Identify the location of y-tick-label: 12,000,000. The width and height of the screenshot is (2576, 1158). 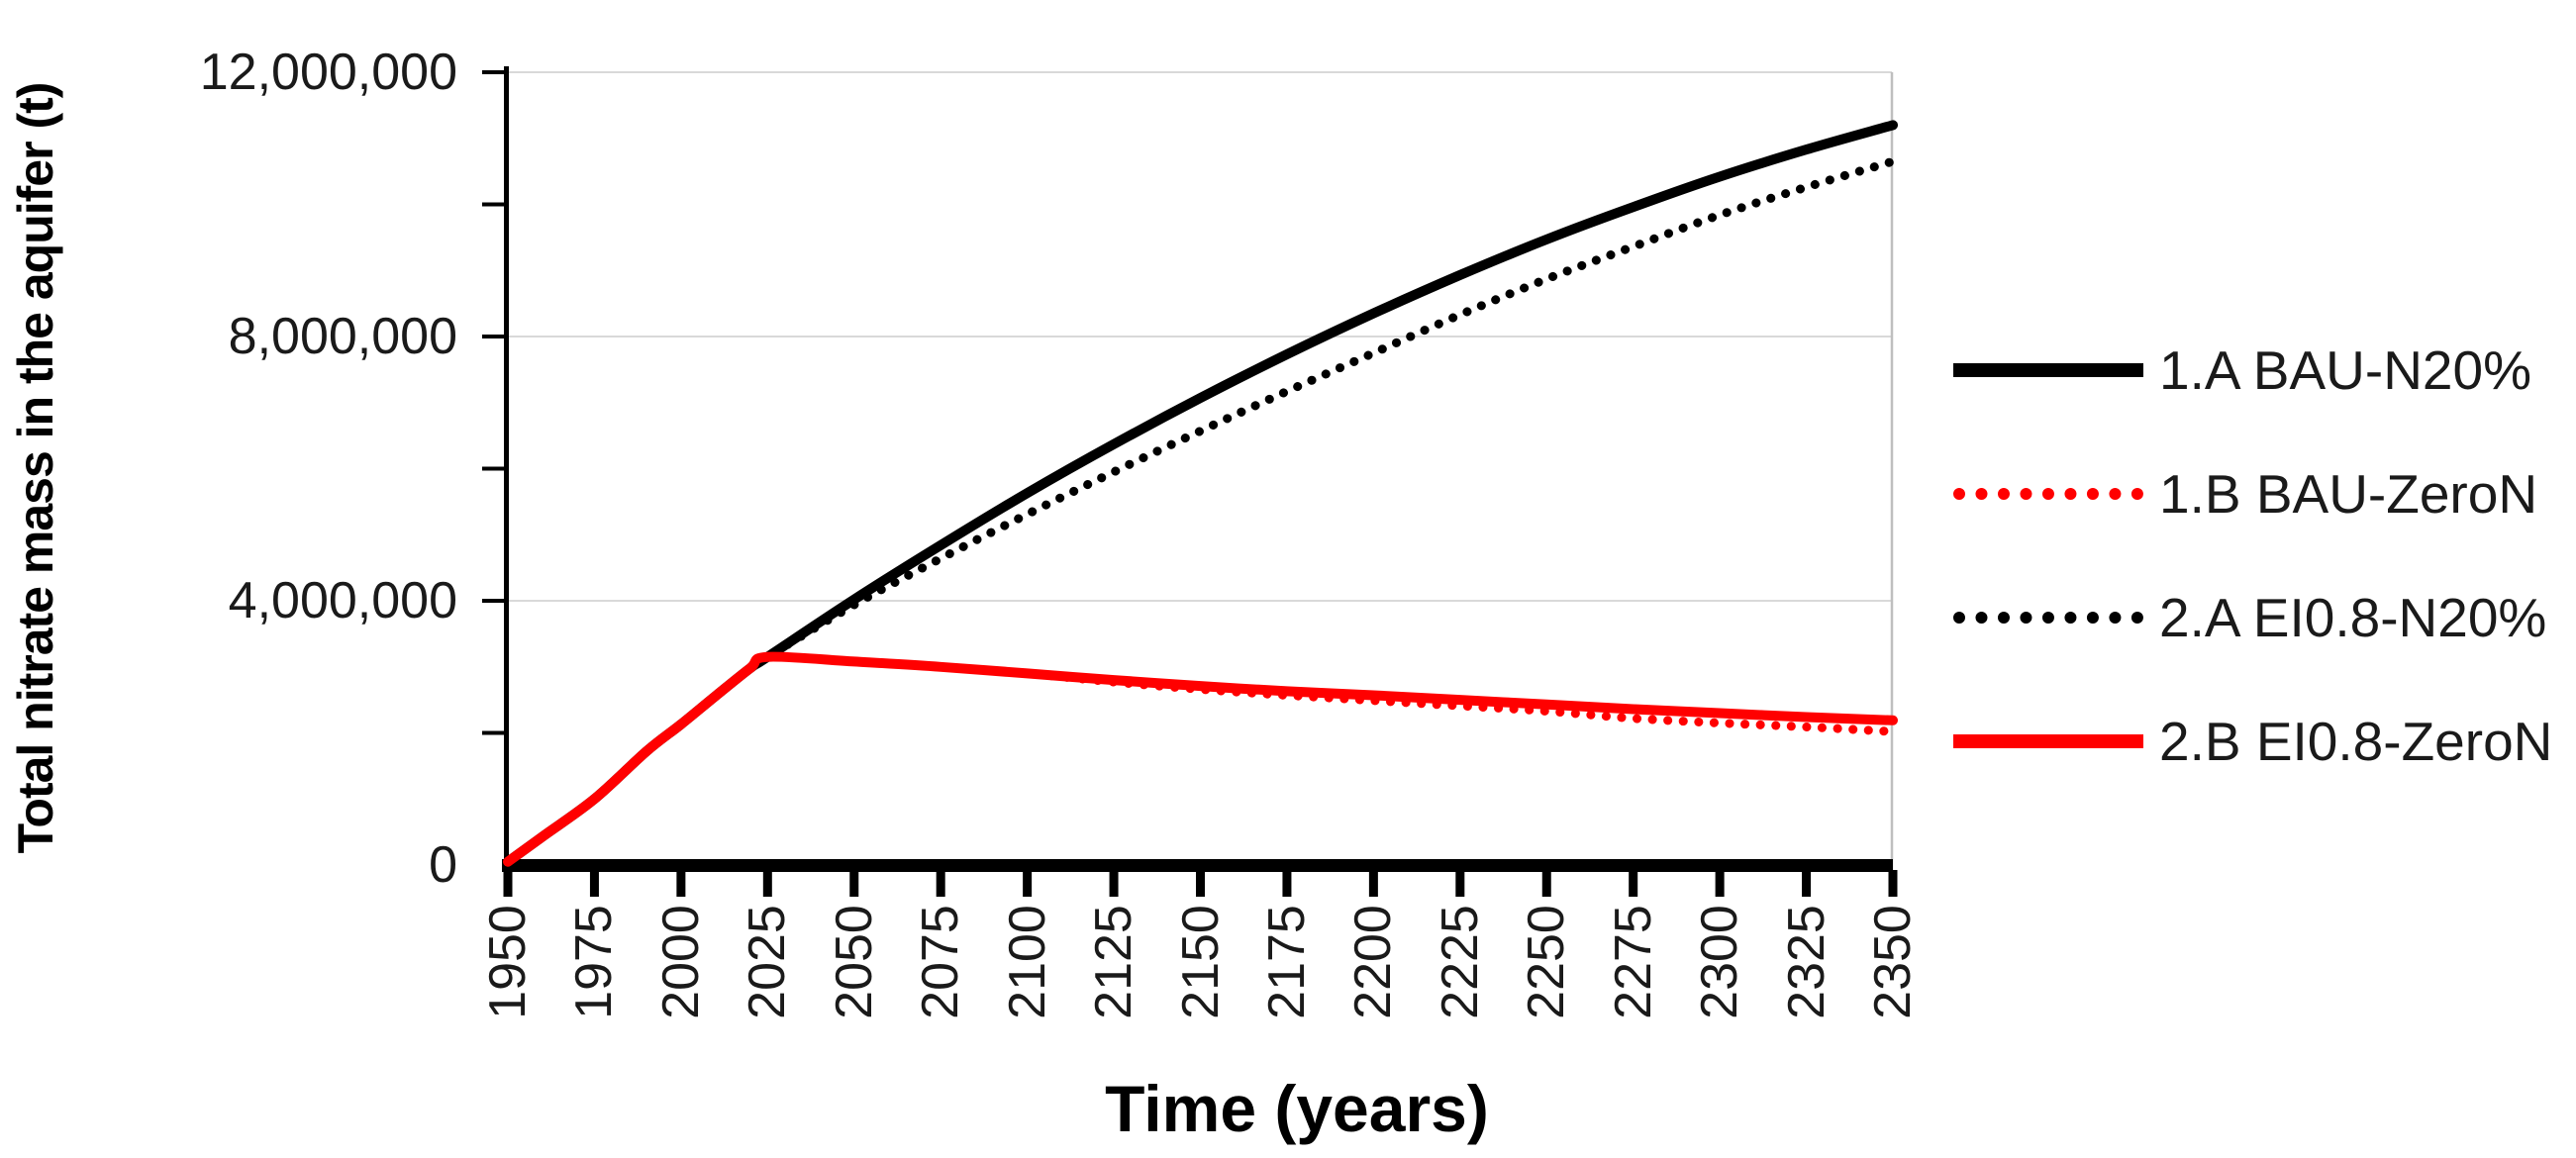
(328, 72).